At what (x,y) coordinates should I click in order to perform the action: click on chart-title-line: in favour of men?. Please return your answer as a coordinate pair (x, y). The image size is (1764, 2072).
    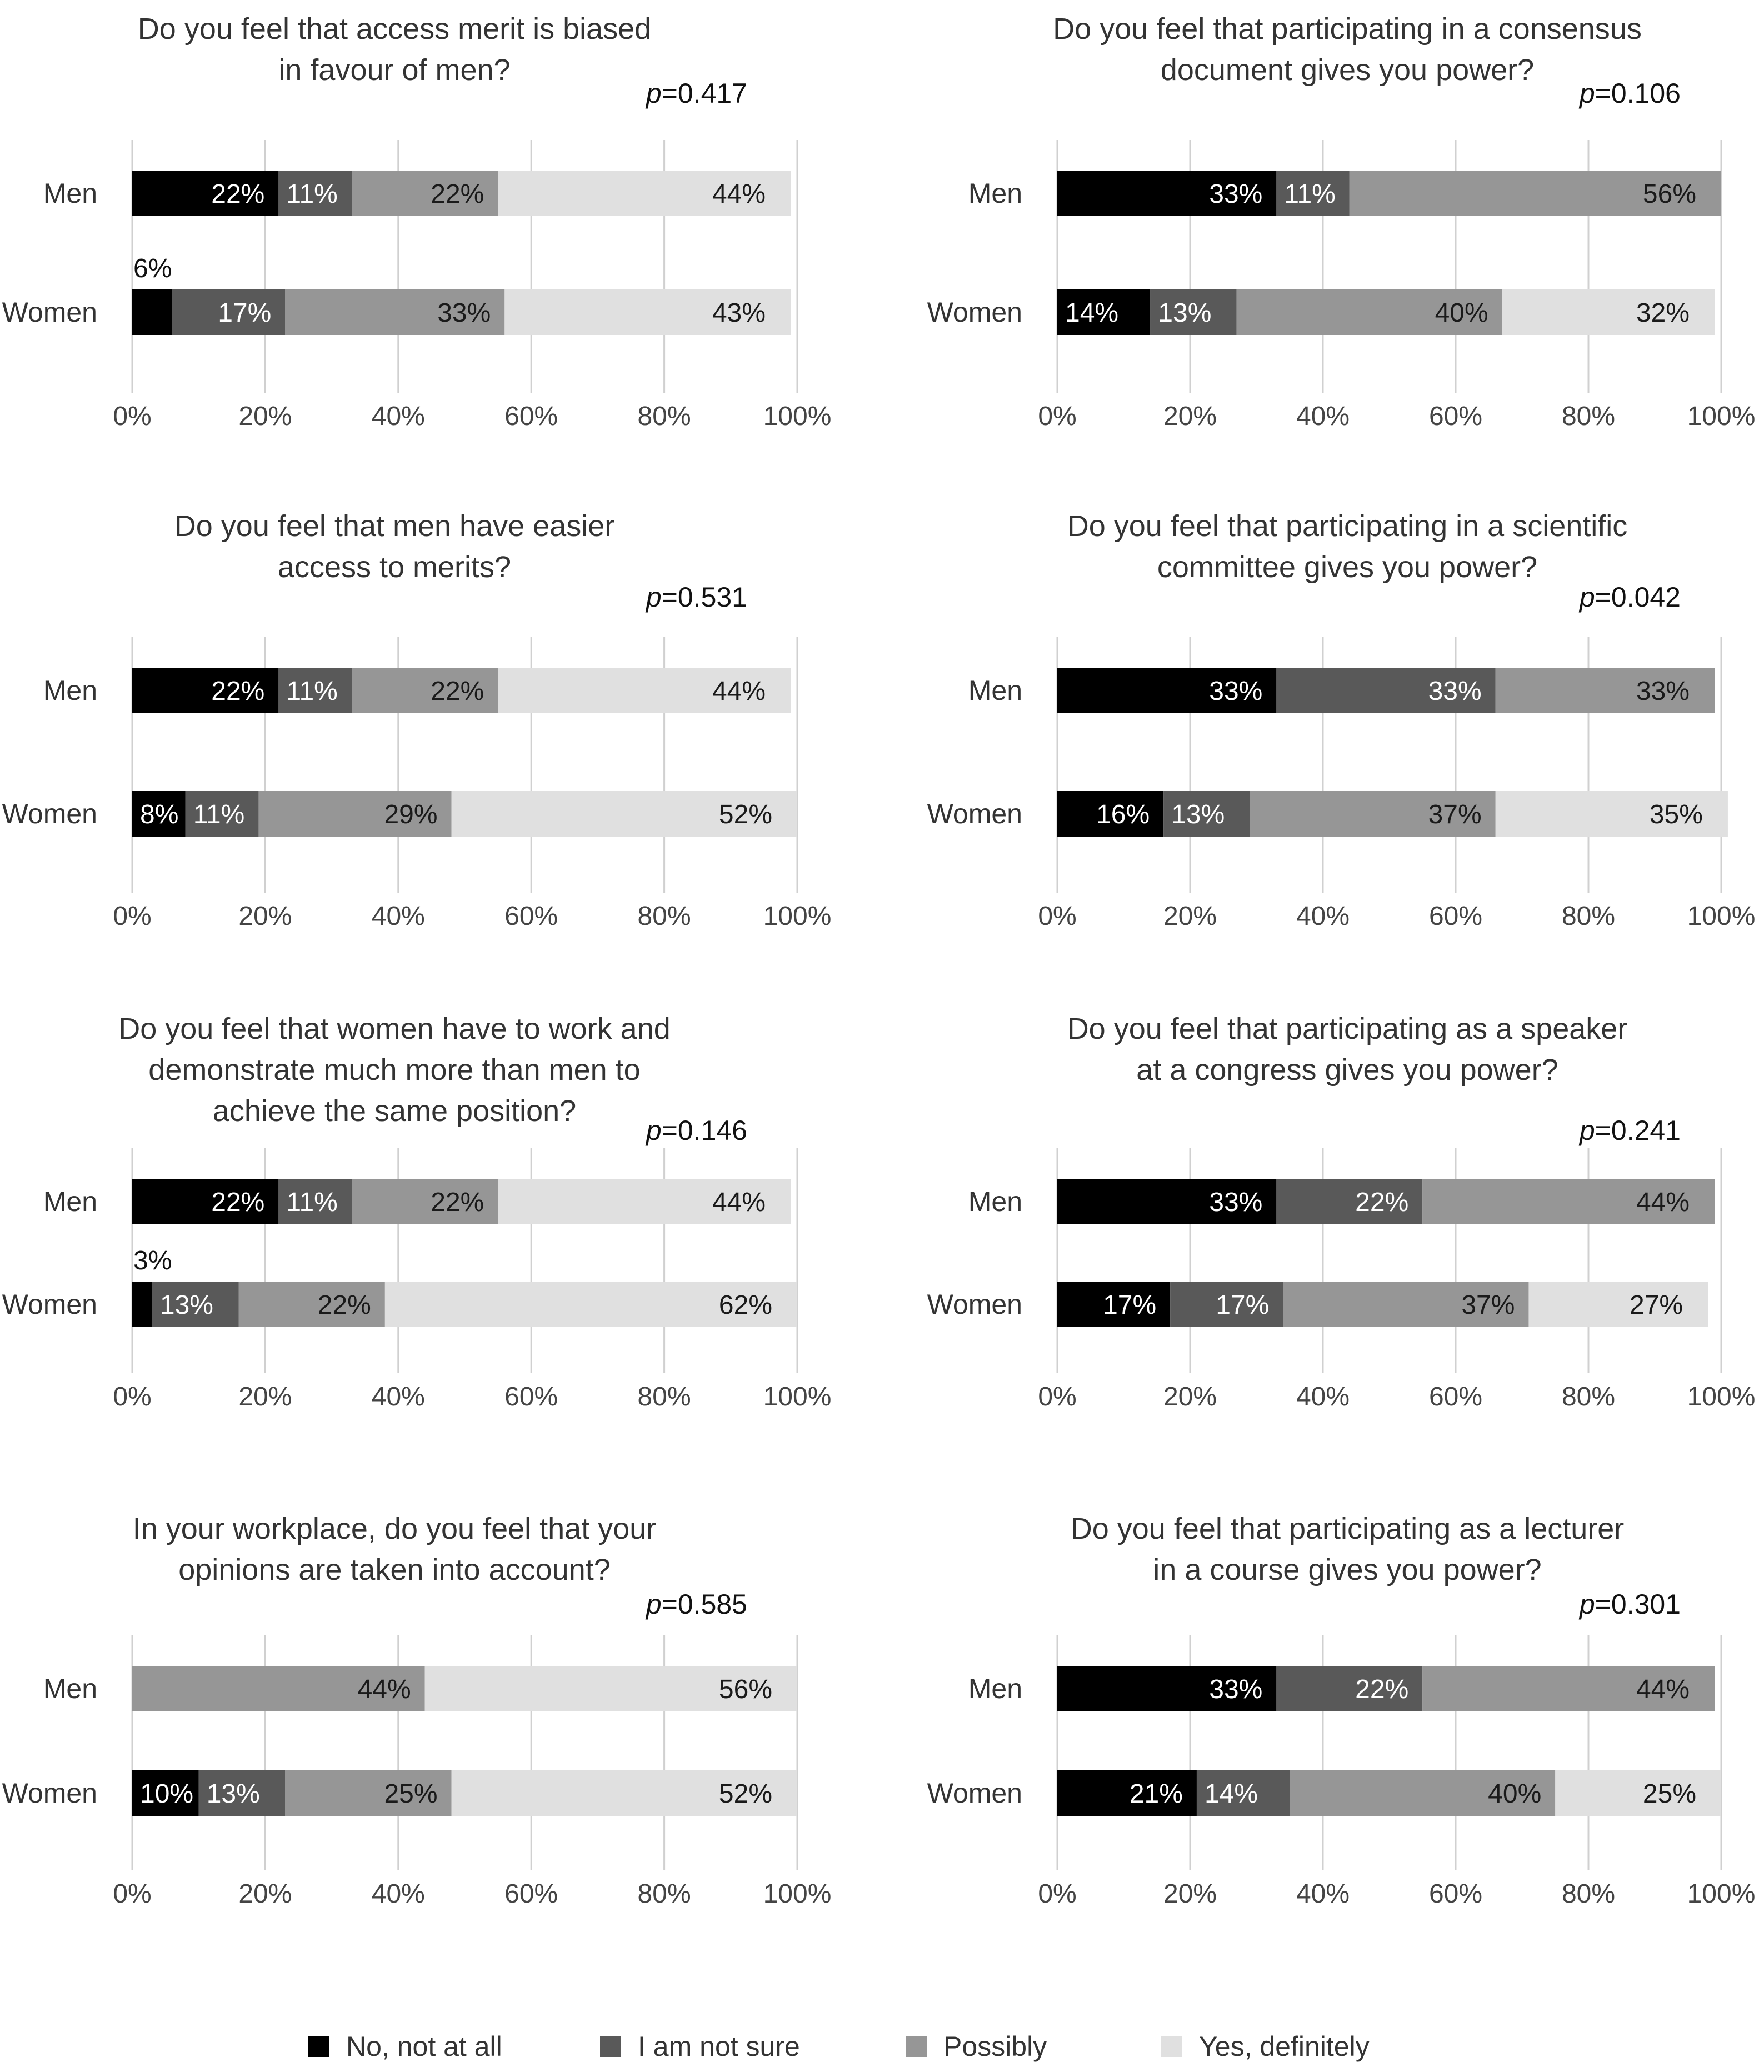
    Looking at the image, I should click on (394, 70).